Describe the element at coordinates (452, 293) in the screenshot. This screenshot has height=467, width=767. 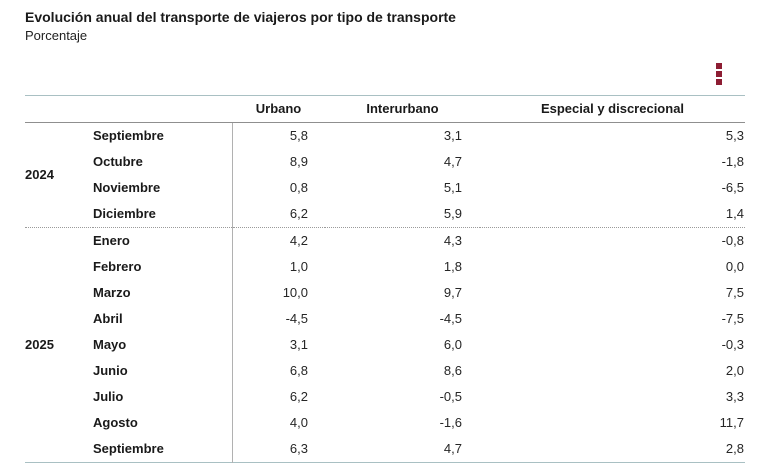
I see `value-cell: 9,7` at that location.